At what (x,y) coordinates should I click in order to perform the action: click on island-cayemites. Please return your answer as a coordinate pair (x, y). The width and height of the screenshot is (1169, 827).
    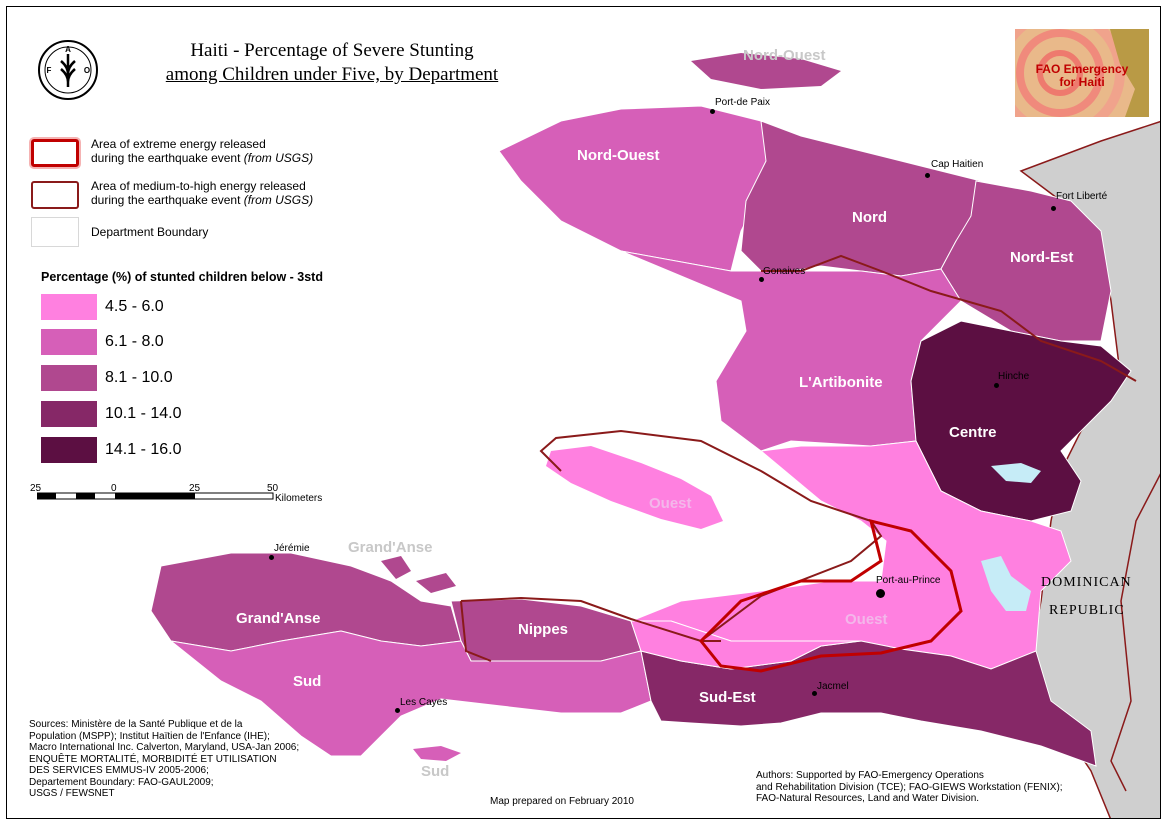
    Looking at the image, I should click on (396, 567).